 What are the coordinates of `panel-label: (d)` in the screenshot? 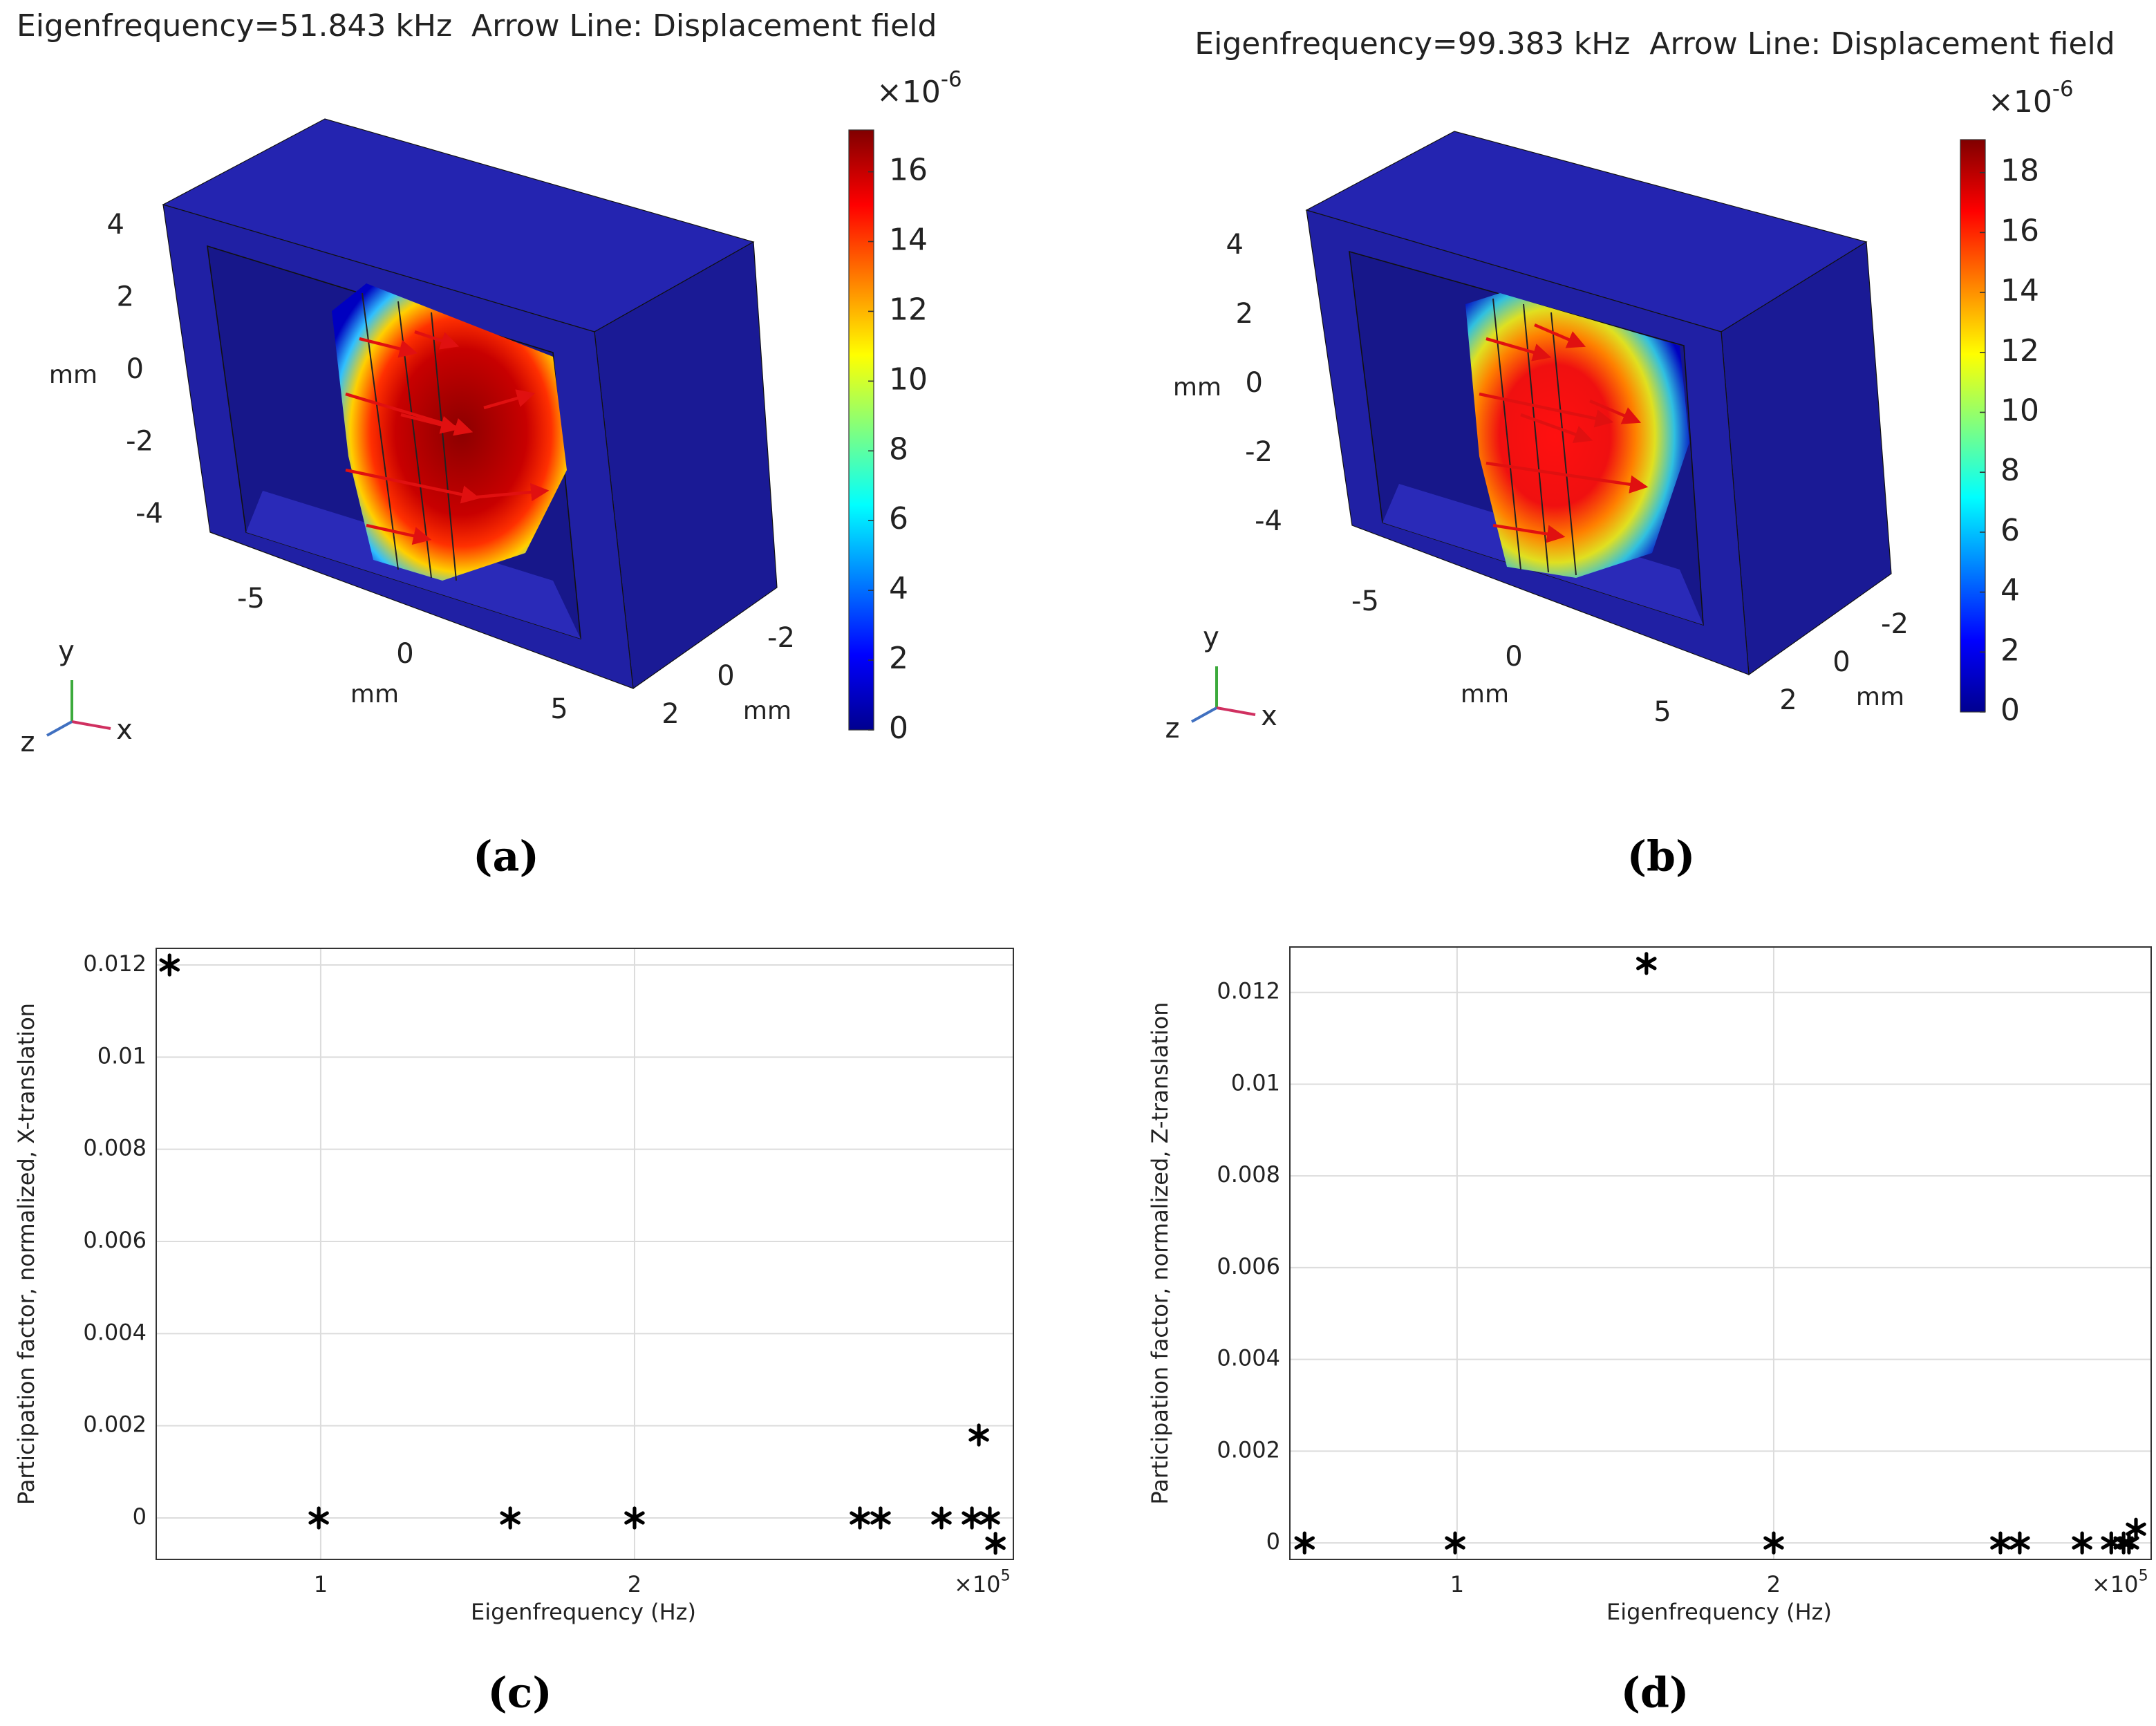 It's located at (1655, 1694).